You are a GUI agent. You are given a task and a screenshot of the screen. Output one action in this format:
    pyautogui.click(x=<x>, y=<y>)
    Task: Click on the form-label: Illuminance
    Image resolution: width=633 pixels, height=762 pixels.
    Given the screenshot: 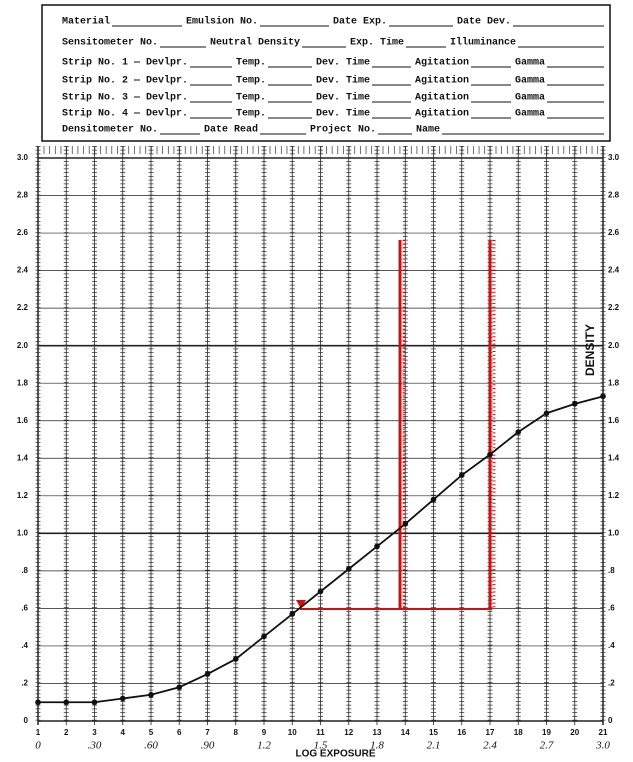 What is the action you would take?
    pyautogui.click(x=483, y=43)
    